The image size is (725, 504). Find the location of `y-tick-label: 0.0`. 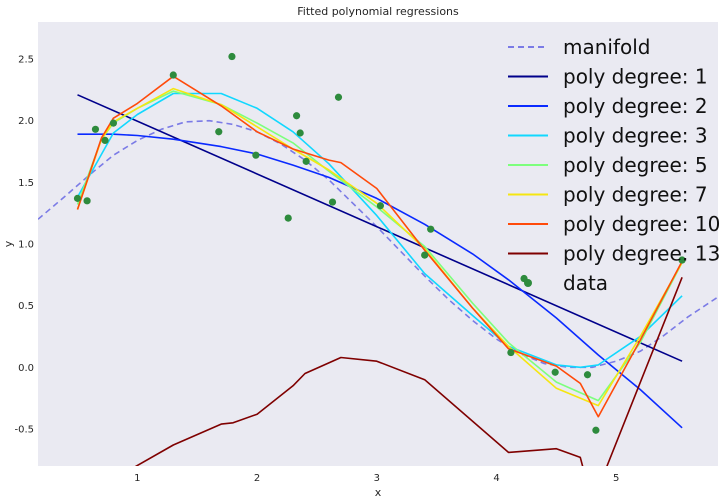

y-tick-label: 0.0 is located at coordinates (26, 368).